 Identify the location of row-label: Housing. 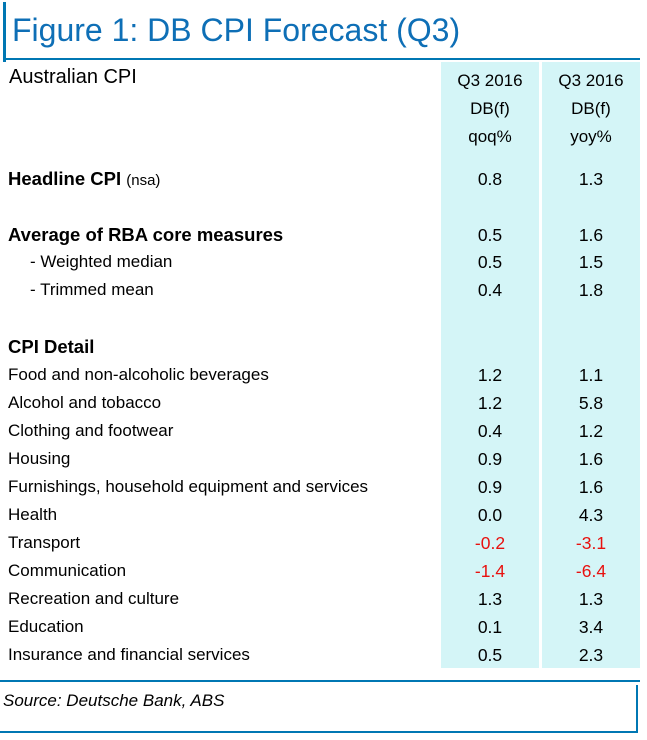
(39, 458).